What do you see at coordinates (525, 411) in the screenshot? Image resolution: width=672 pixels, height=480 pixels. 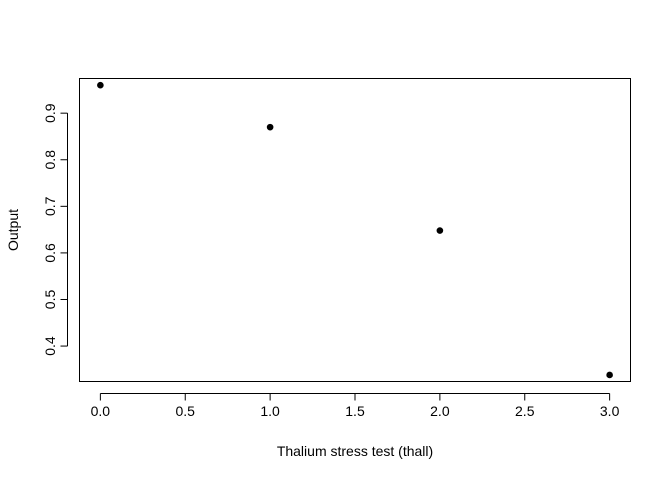 I see `x-tick-label: 2.5` at bounding box center [525, 411].